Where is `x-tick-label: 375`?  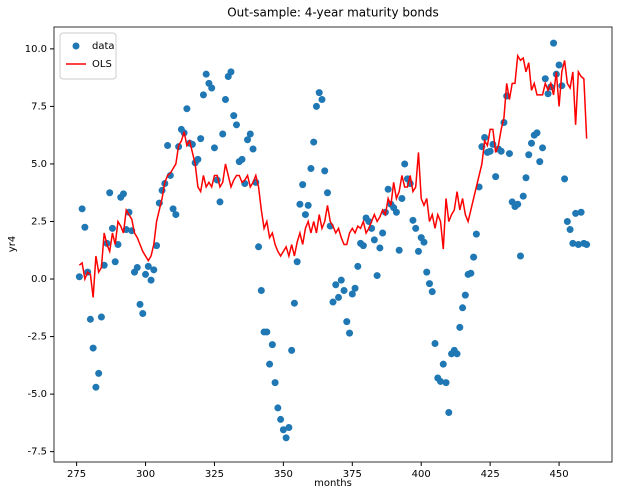 x-tick-label: 375 is located at coordinates (352, 474).